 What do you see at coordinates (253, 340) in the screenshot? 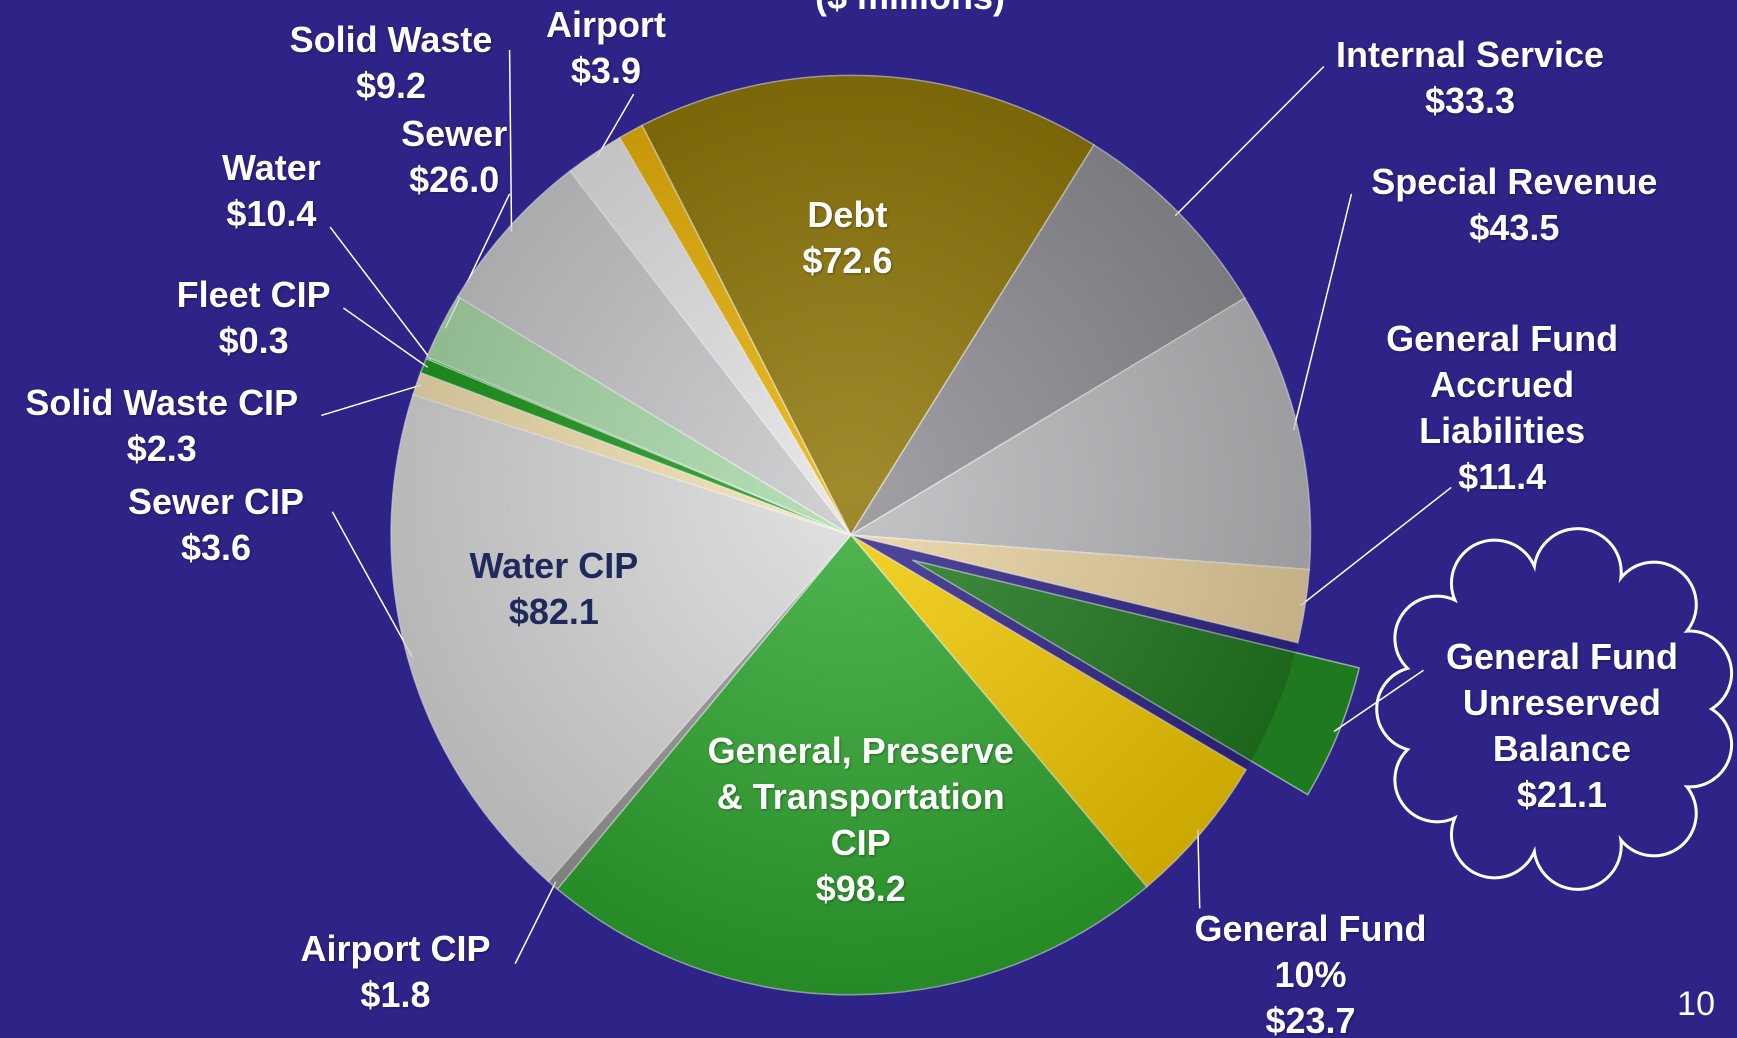
I see `slice-value: $0.3` at bounding box center [253, 340].